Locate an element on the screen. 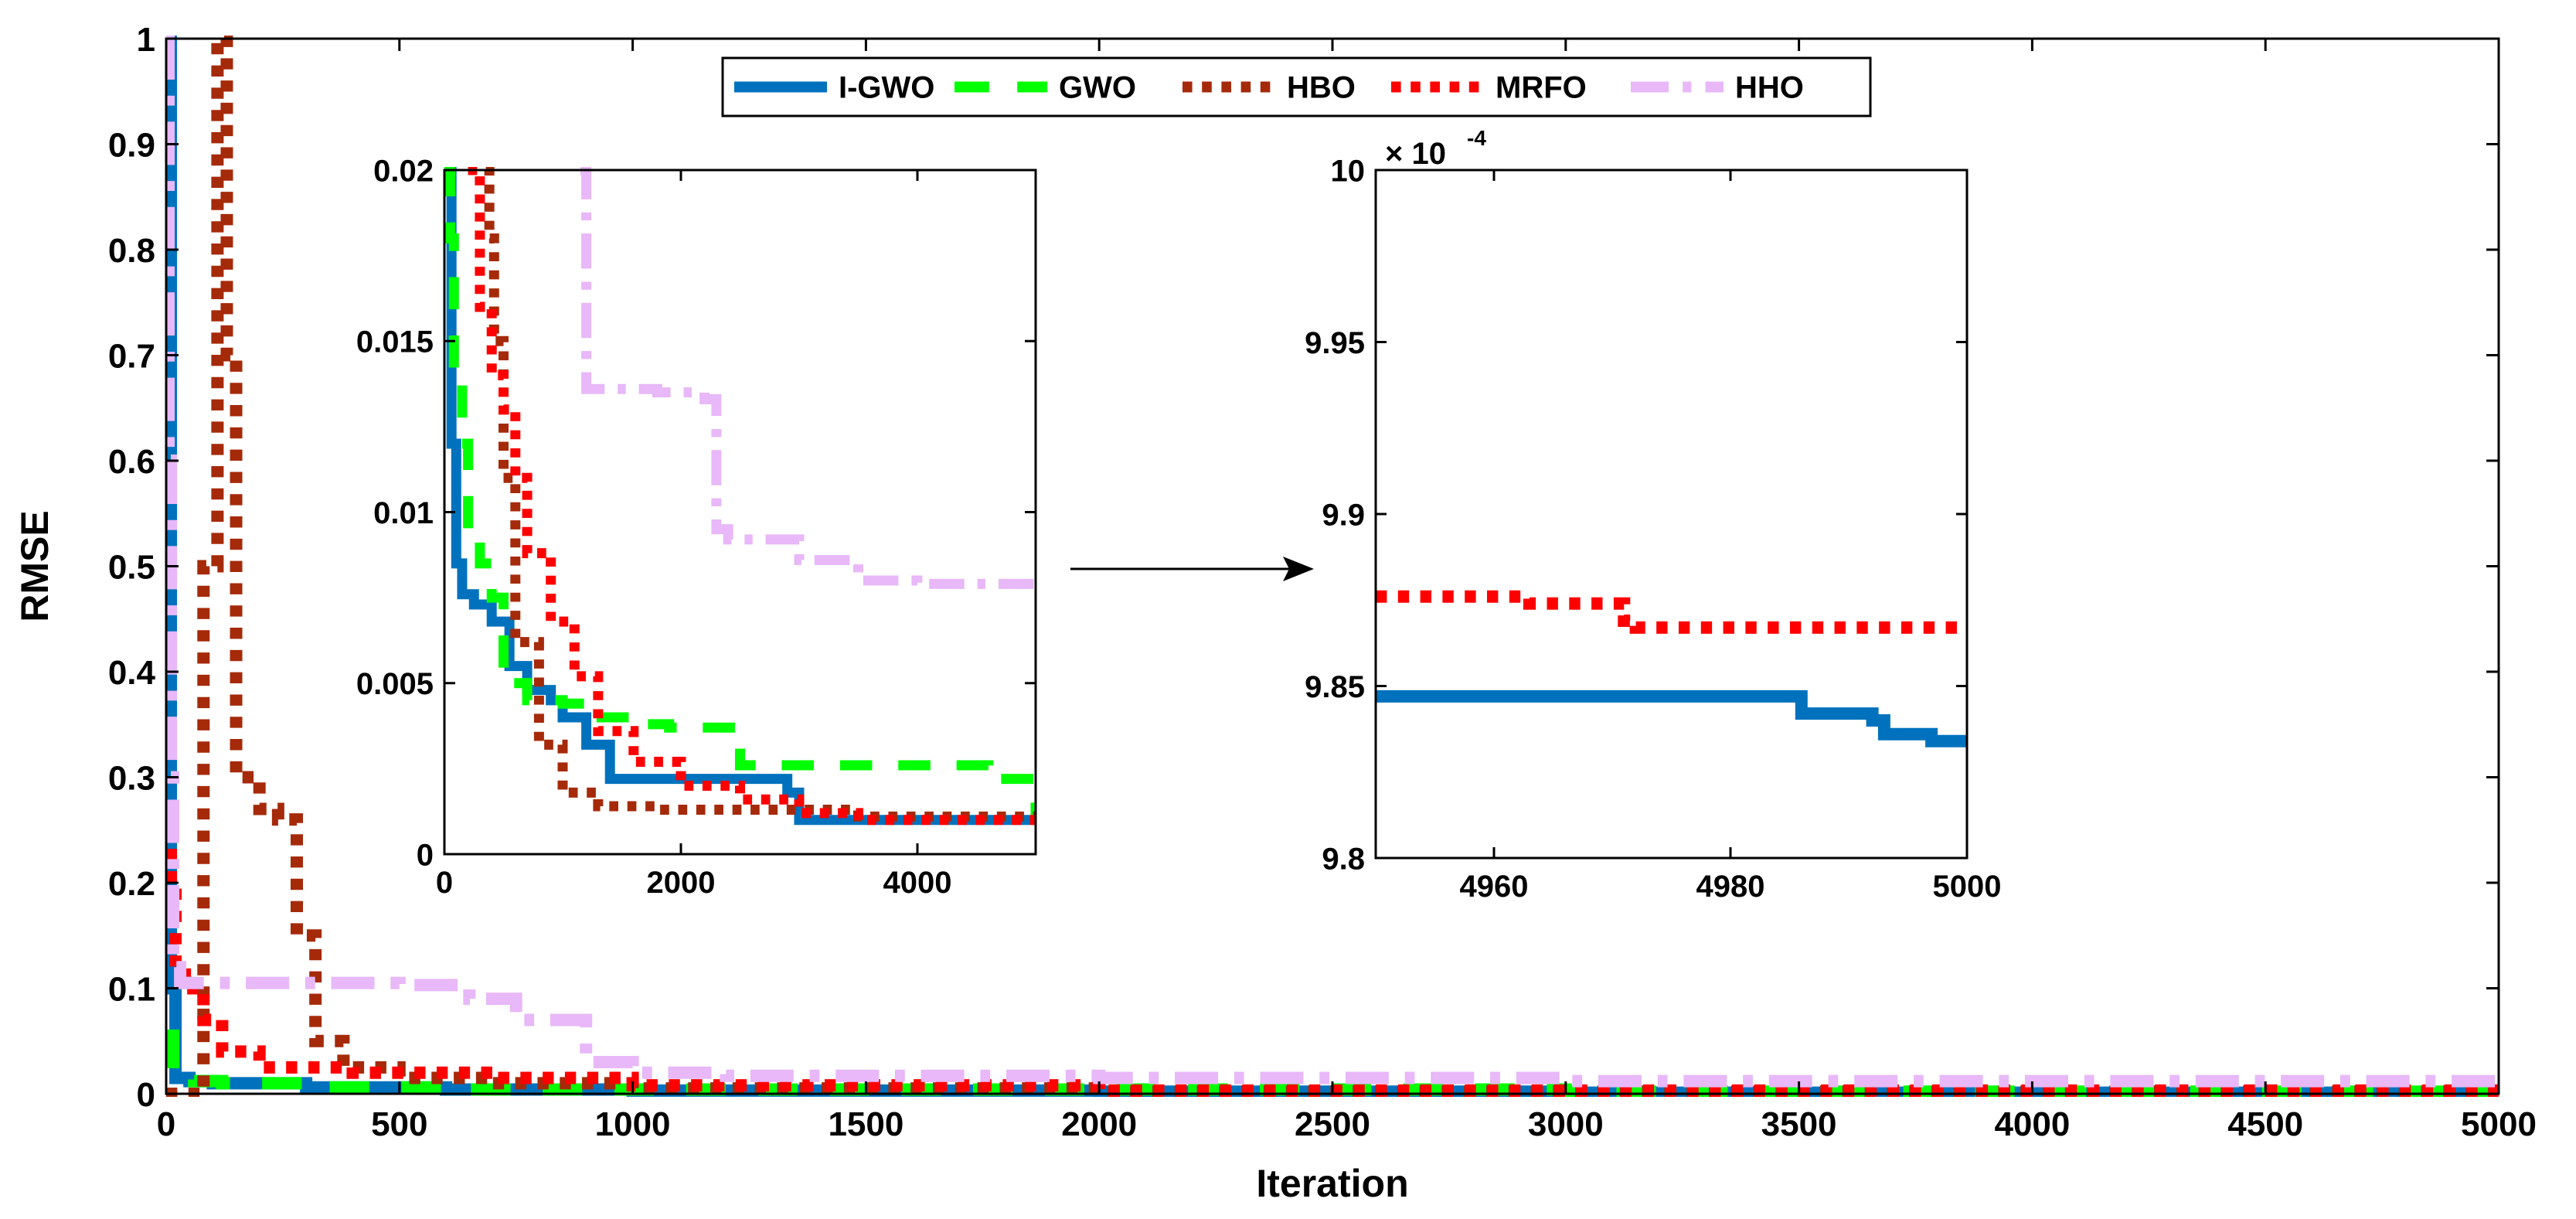 Image resolution: width=2576 pixels, height=1219 pixels. legend-label: HHO is located at coordinates (1769, 88).